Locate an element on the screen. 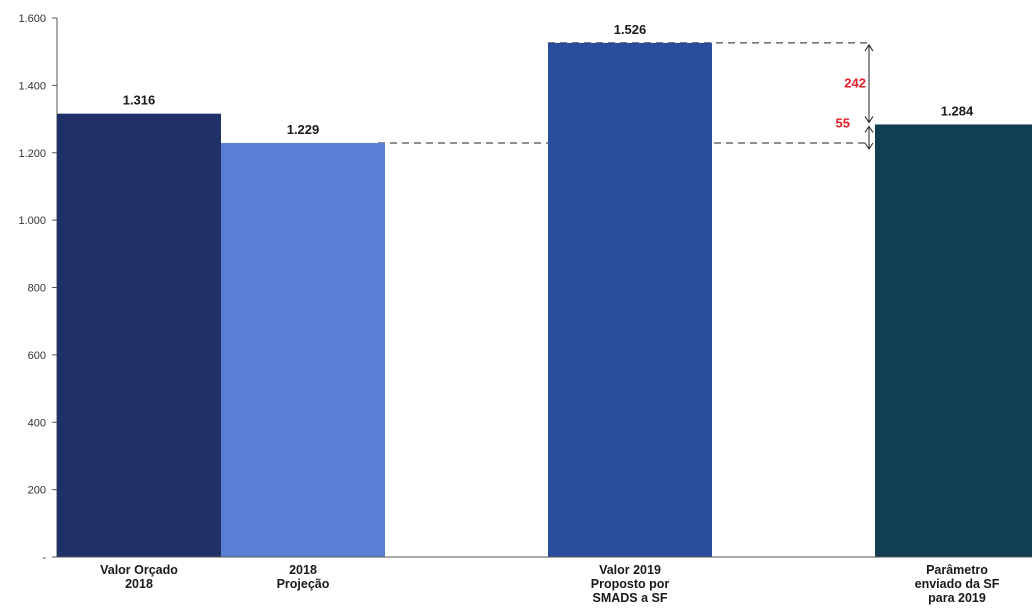 This screenshot has width=1032, height=611. y-tick-label: 1.600 is located at coordinates (32, 19).